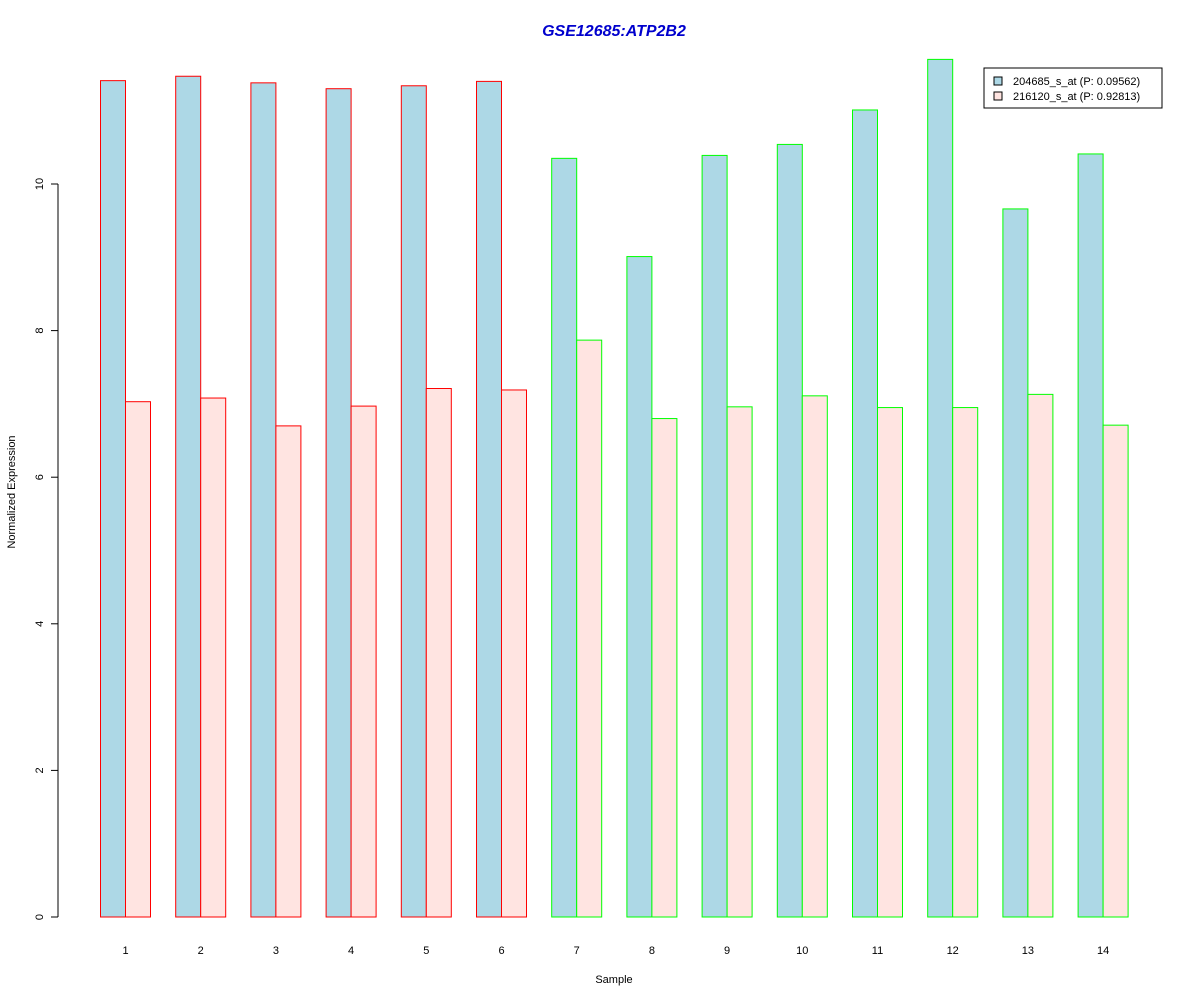  I want to click on x-axis-label: Sample, so click(613, 980).